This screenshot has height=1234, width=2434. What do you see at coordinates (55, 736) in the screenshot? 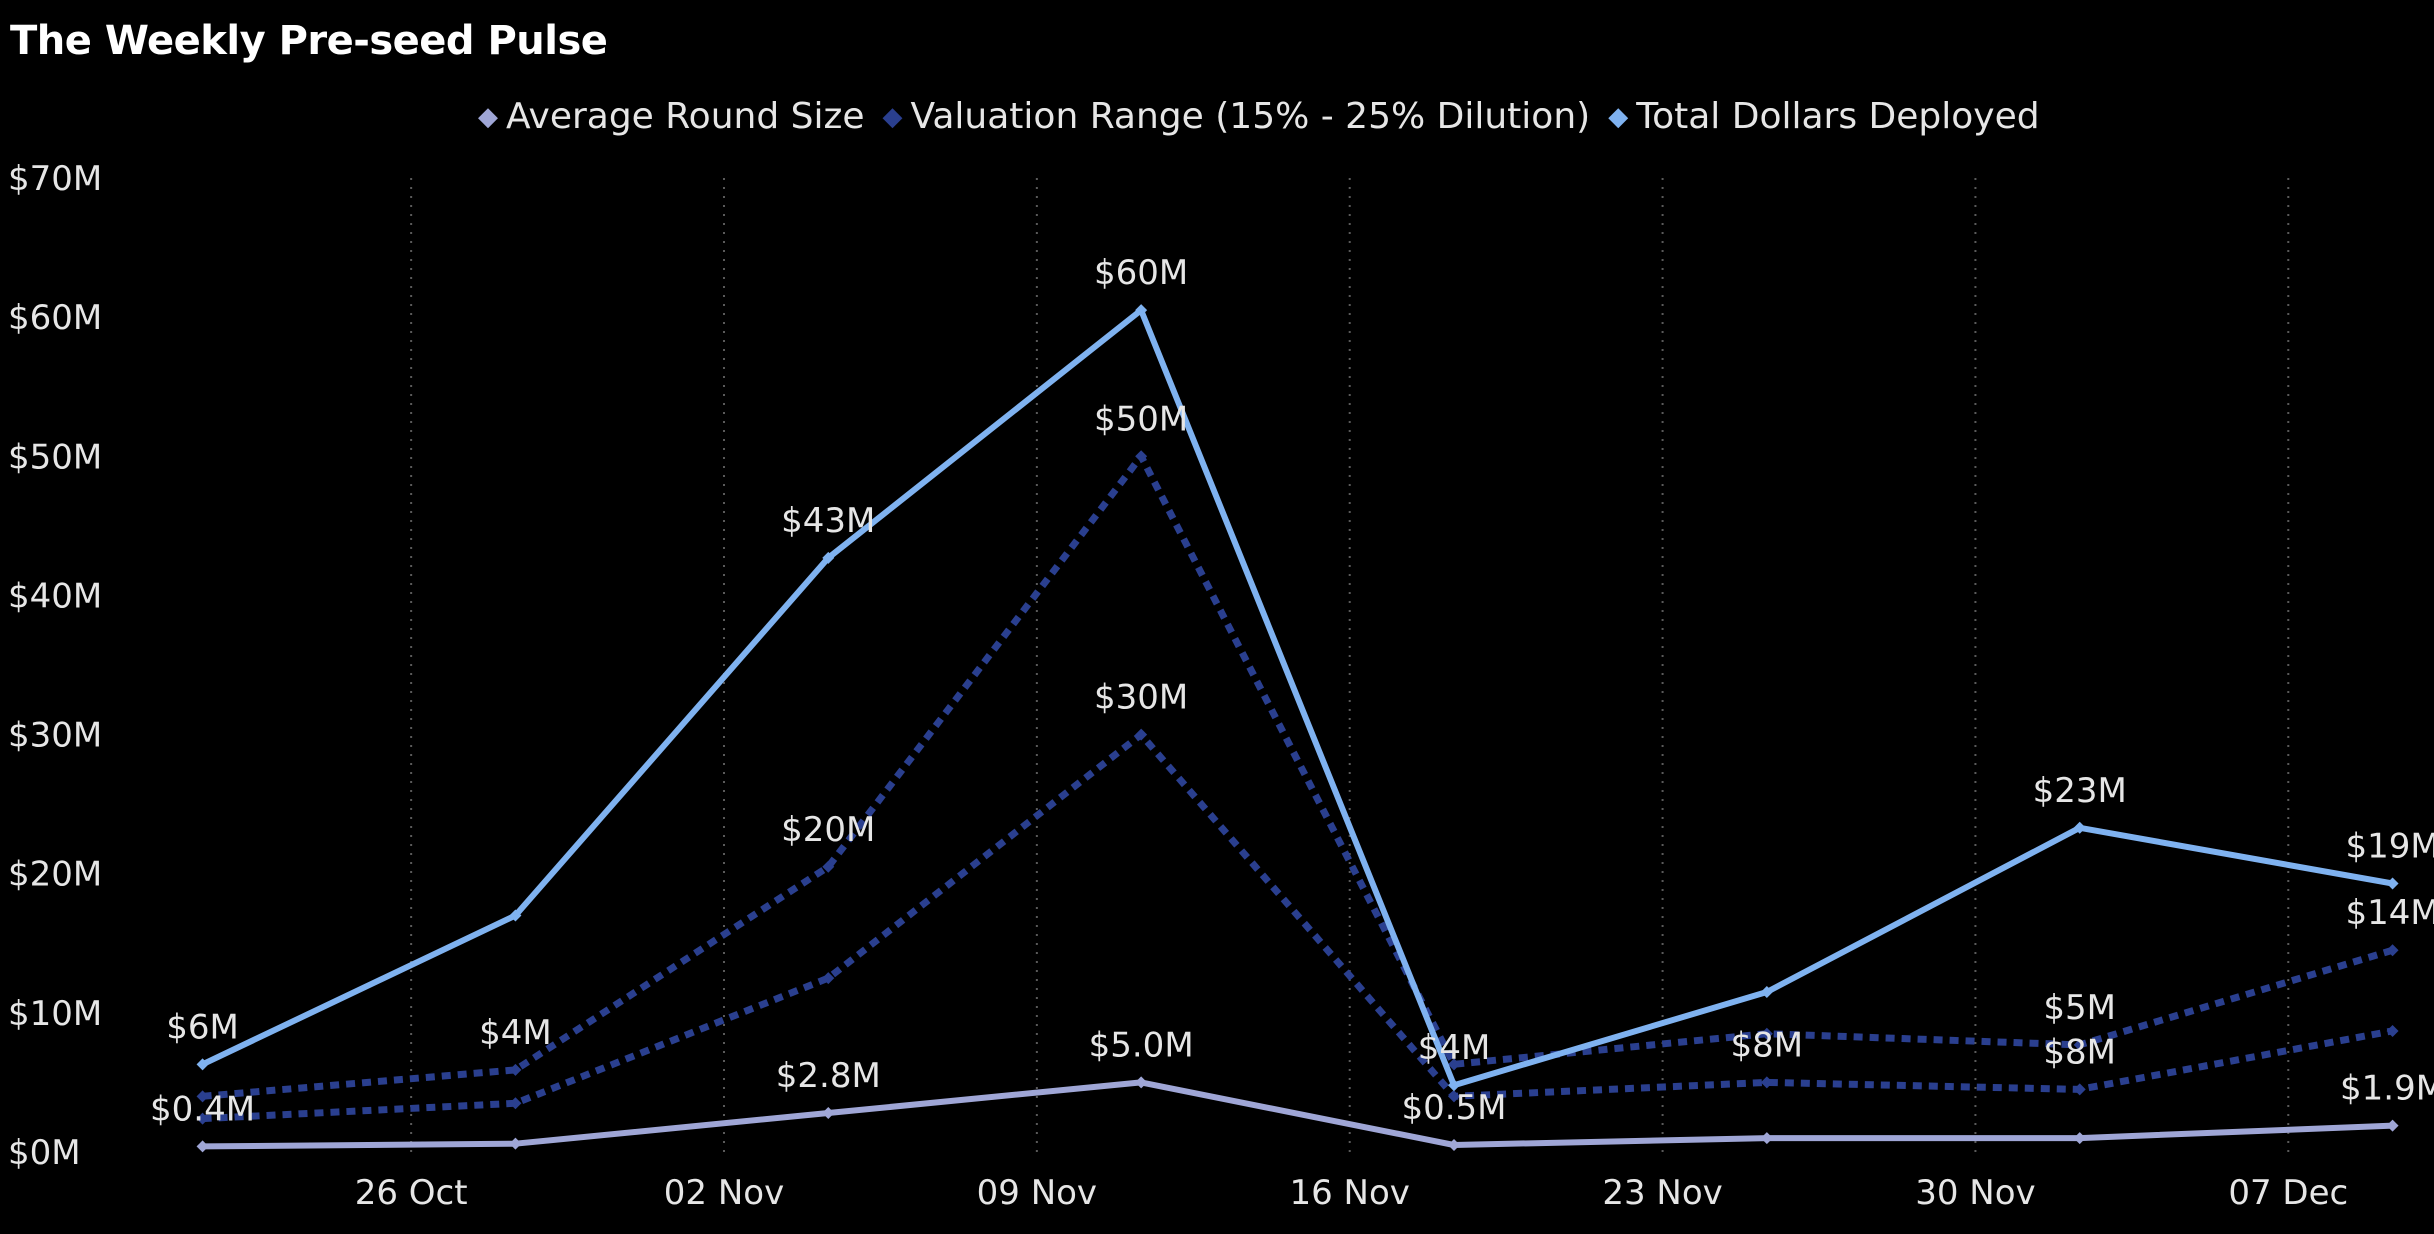
I see `y-tick-label: $30M` at bounding box center [55, 736].